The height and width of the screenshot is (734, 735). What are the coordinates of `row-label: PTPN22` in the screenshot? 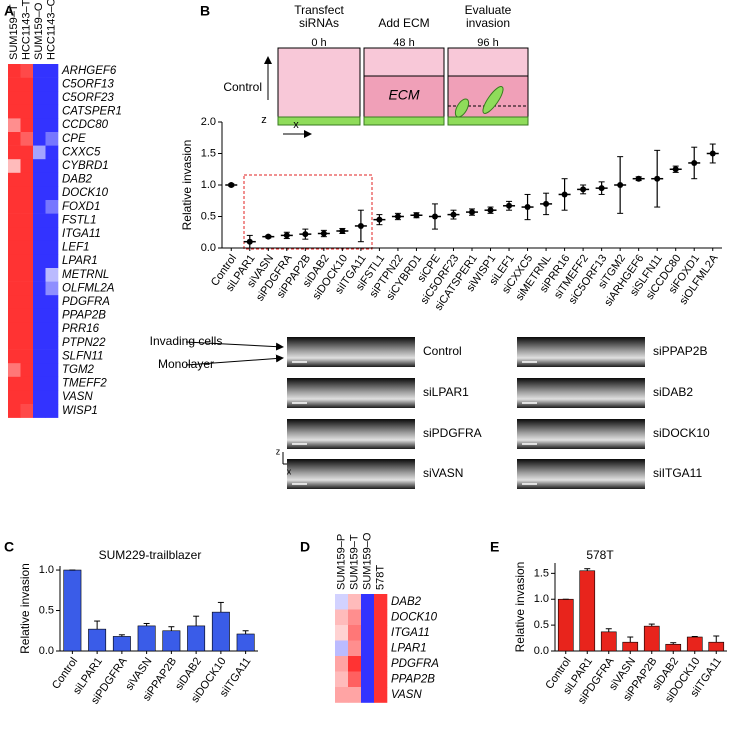 It's located at (84, 343).